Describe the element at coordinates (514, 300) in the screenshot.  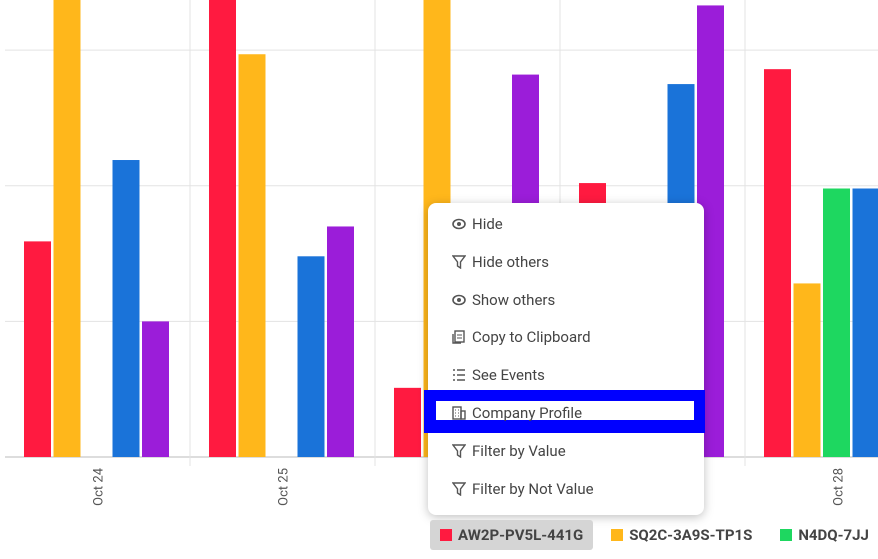
I see `menu-item-label: Show others` at that location.